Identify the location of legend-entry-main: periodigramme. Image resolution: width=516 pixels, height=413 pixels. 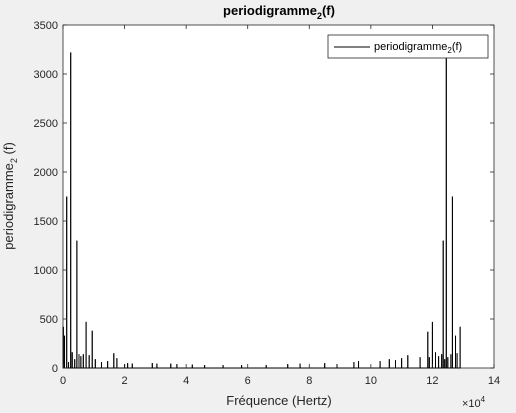
(410, 47).